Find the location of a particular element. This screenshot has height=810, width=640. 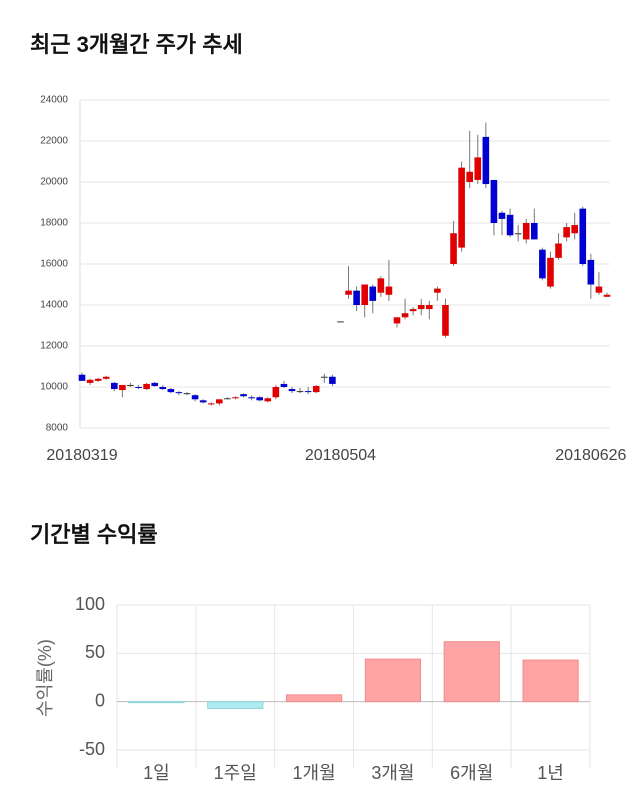

x-tick-label: 6개월 is located at coordinates (471, 773).